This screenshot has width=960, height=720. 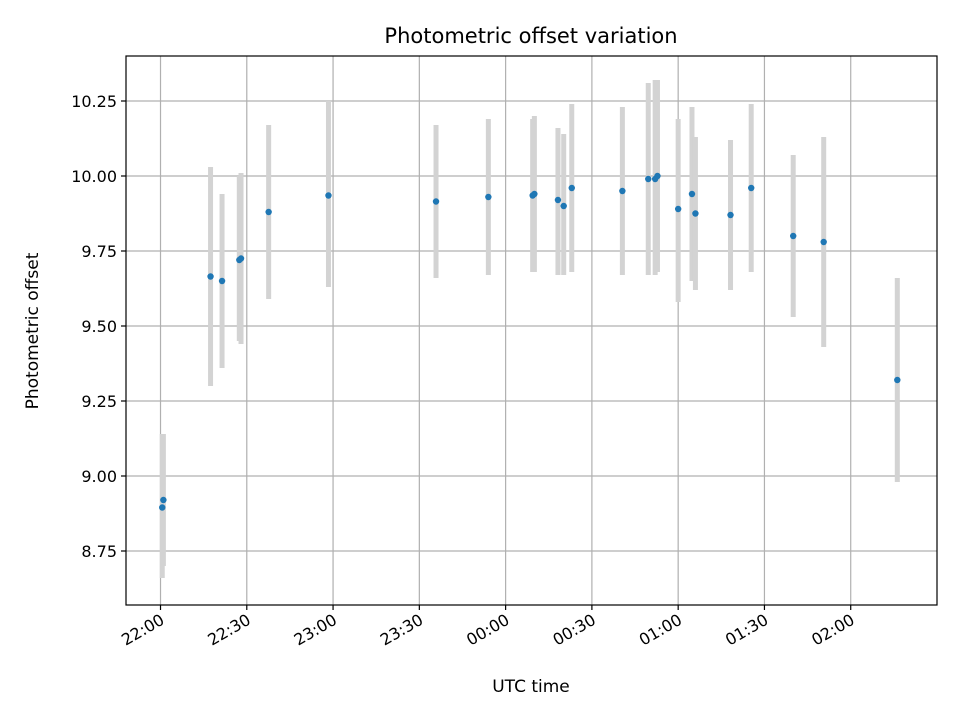 What do you see at coordinates (531, 687) in the screenshot?
I see `x-axis-label: UTC time` at bounding box center [531, 687].